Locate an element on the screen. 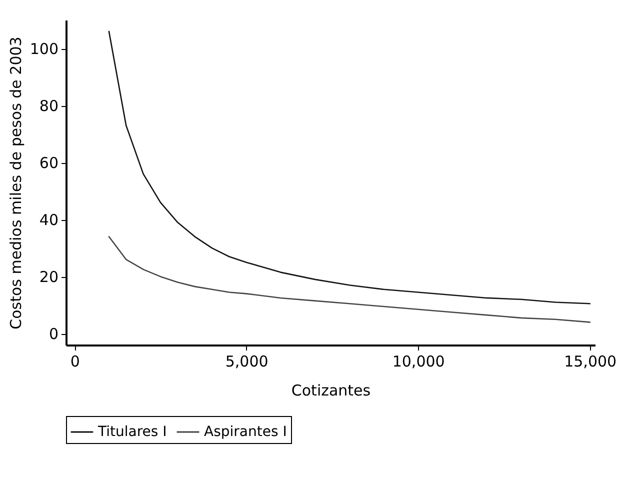 The width and height of the screenshot is (629, 484). x-tick-label: 0 is located at coordinates (75, 361).